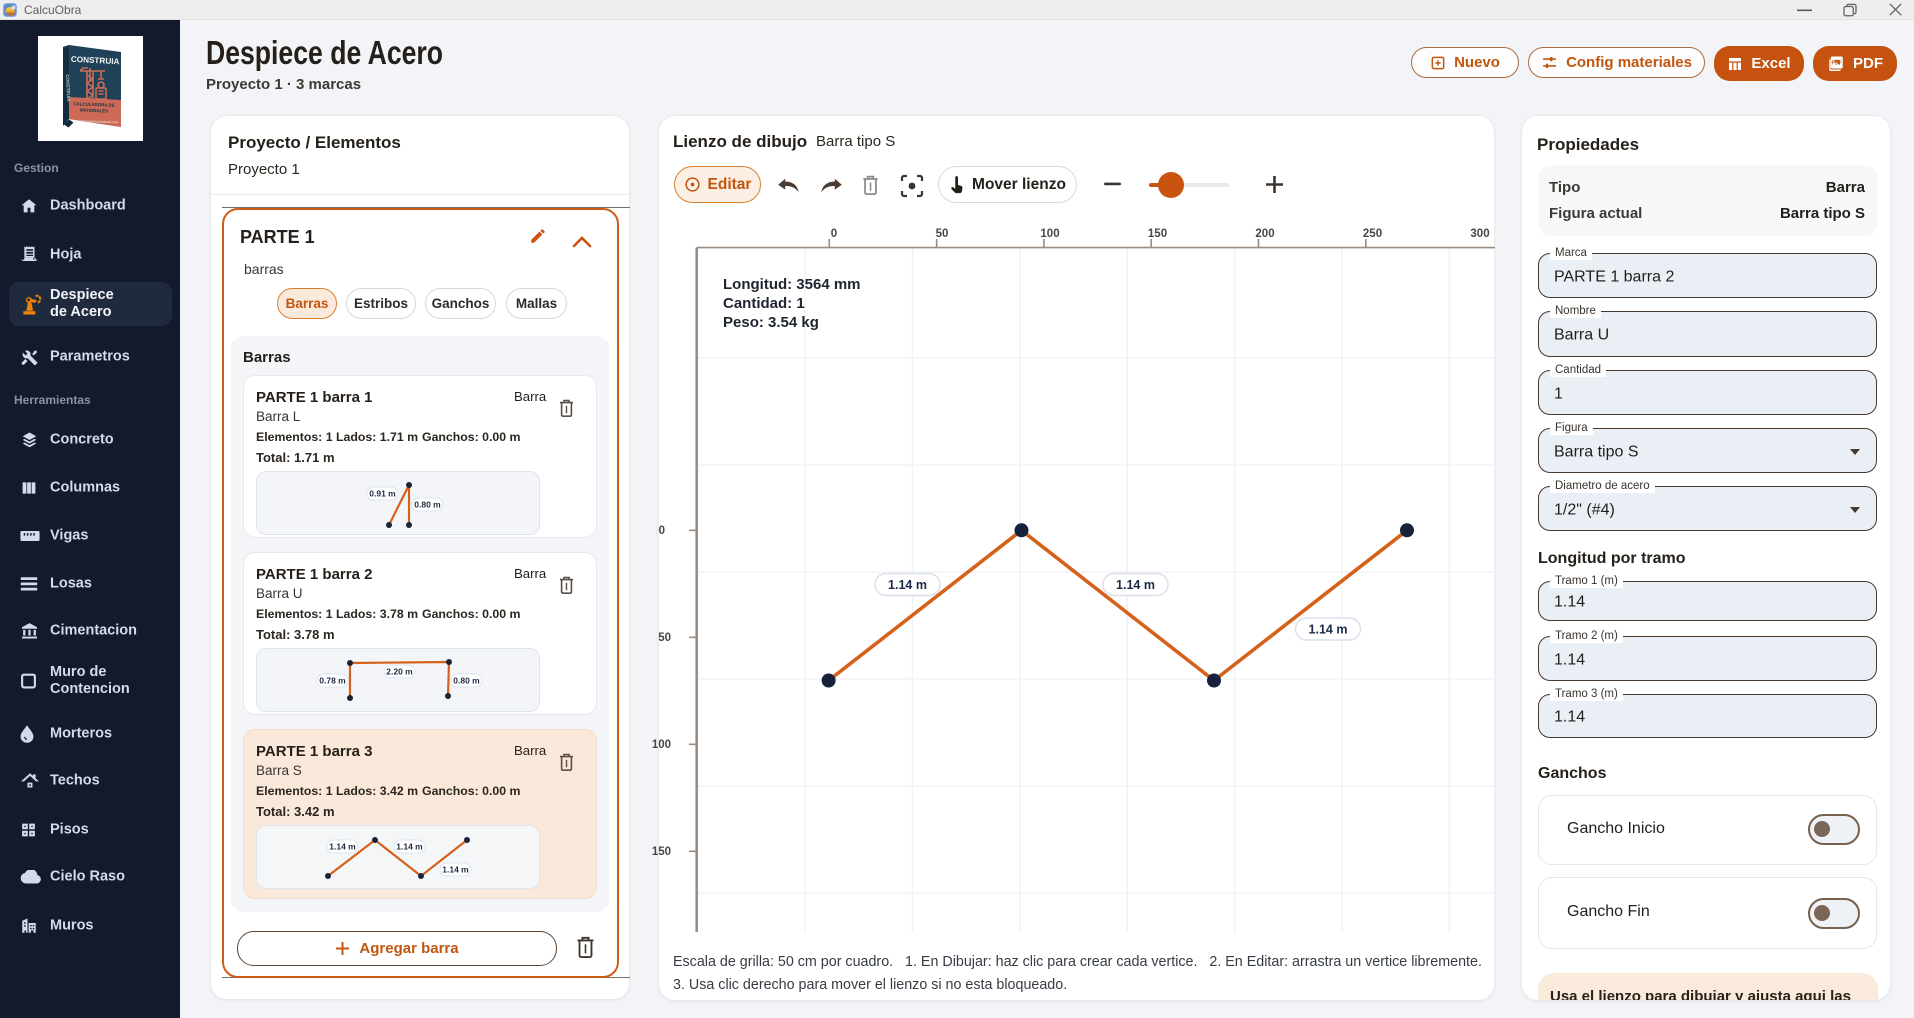 The width and height of the screenshot is (1914, 1018). What do you see at coordinates (1372, 234) in the screenshot?
I see `svg-text: 250` at bounding box center [1372, 234].